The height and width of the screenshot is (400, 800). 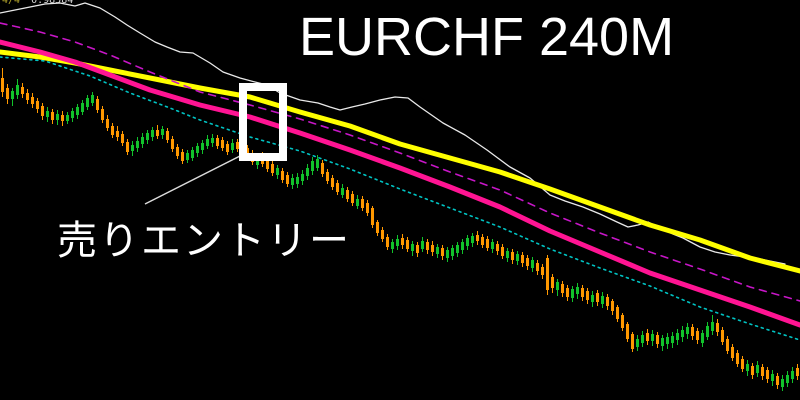 I want to click on bar-count-label: 4/4, so click(x=11, y=3).